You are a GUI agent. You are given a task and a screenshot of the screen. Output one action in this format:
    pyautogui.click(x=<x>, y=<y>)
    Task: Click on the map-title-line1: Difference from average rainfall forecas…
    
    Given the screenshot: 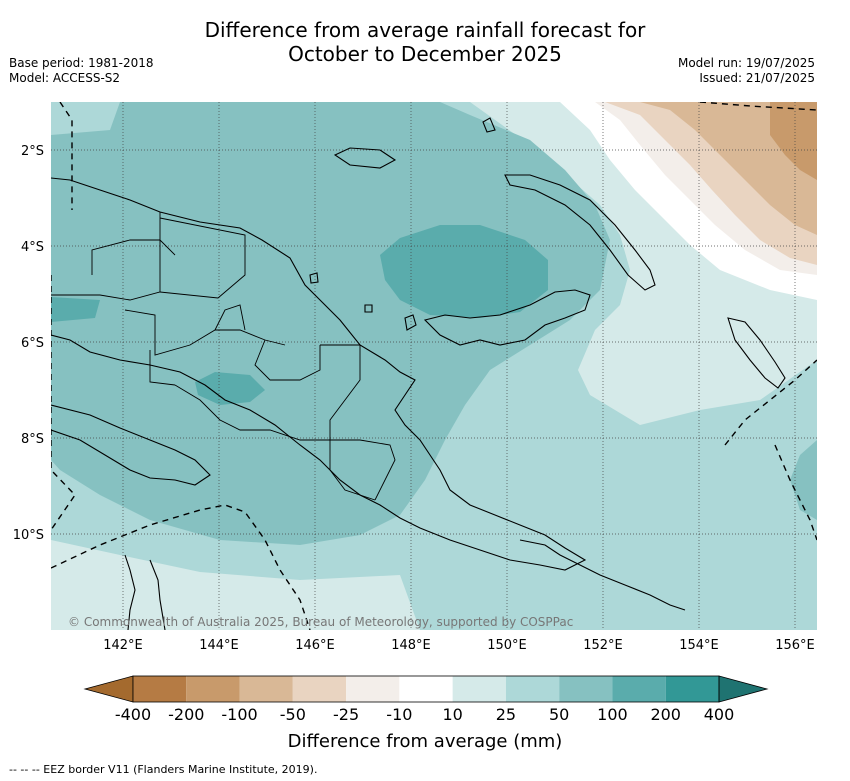 What is the action you would take?
    pyautogui.click(x=425, y=30)
    